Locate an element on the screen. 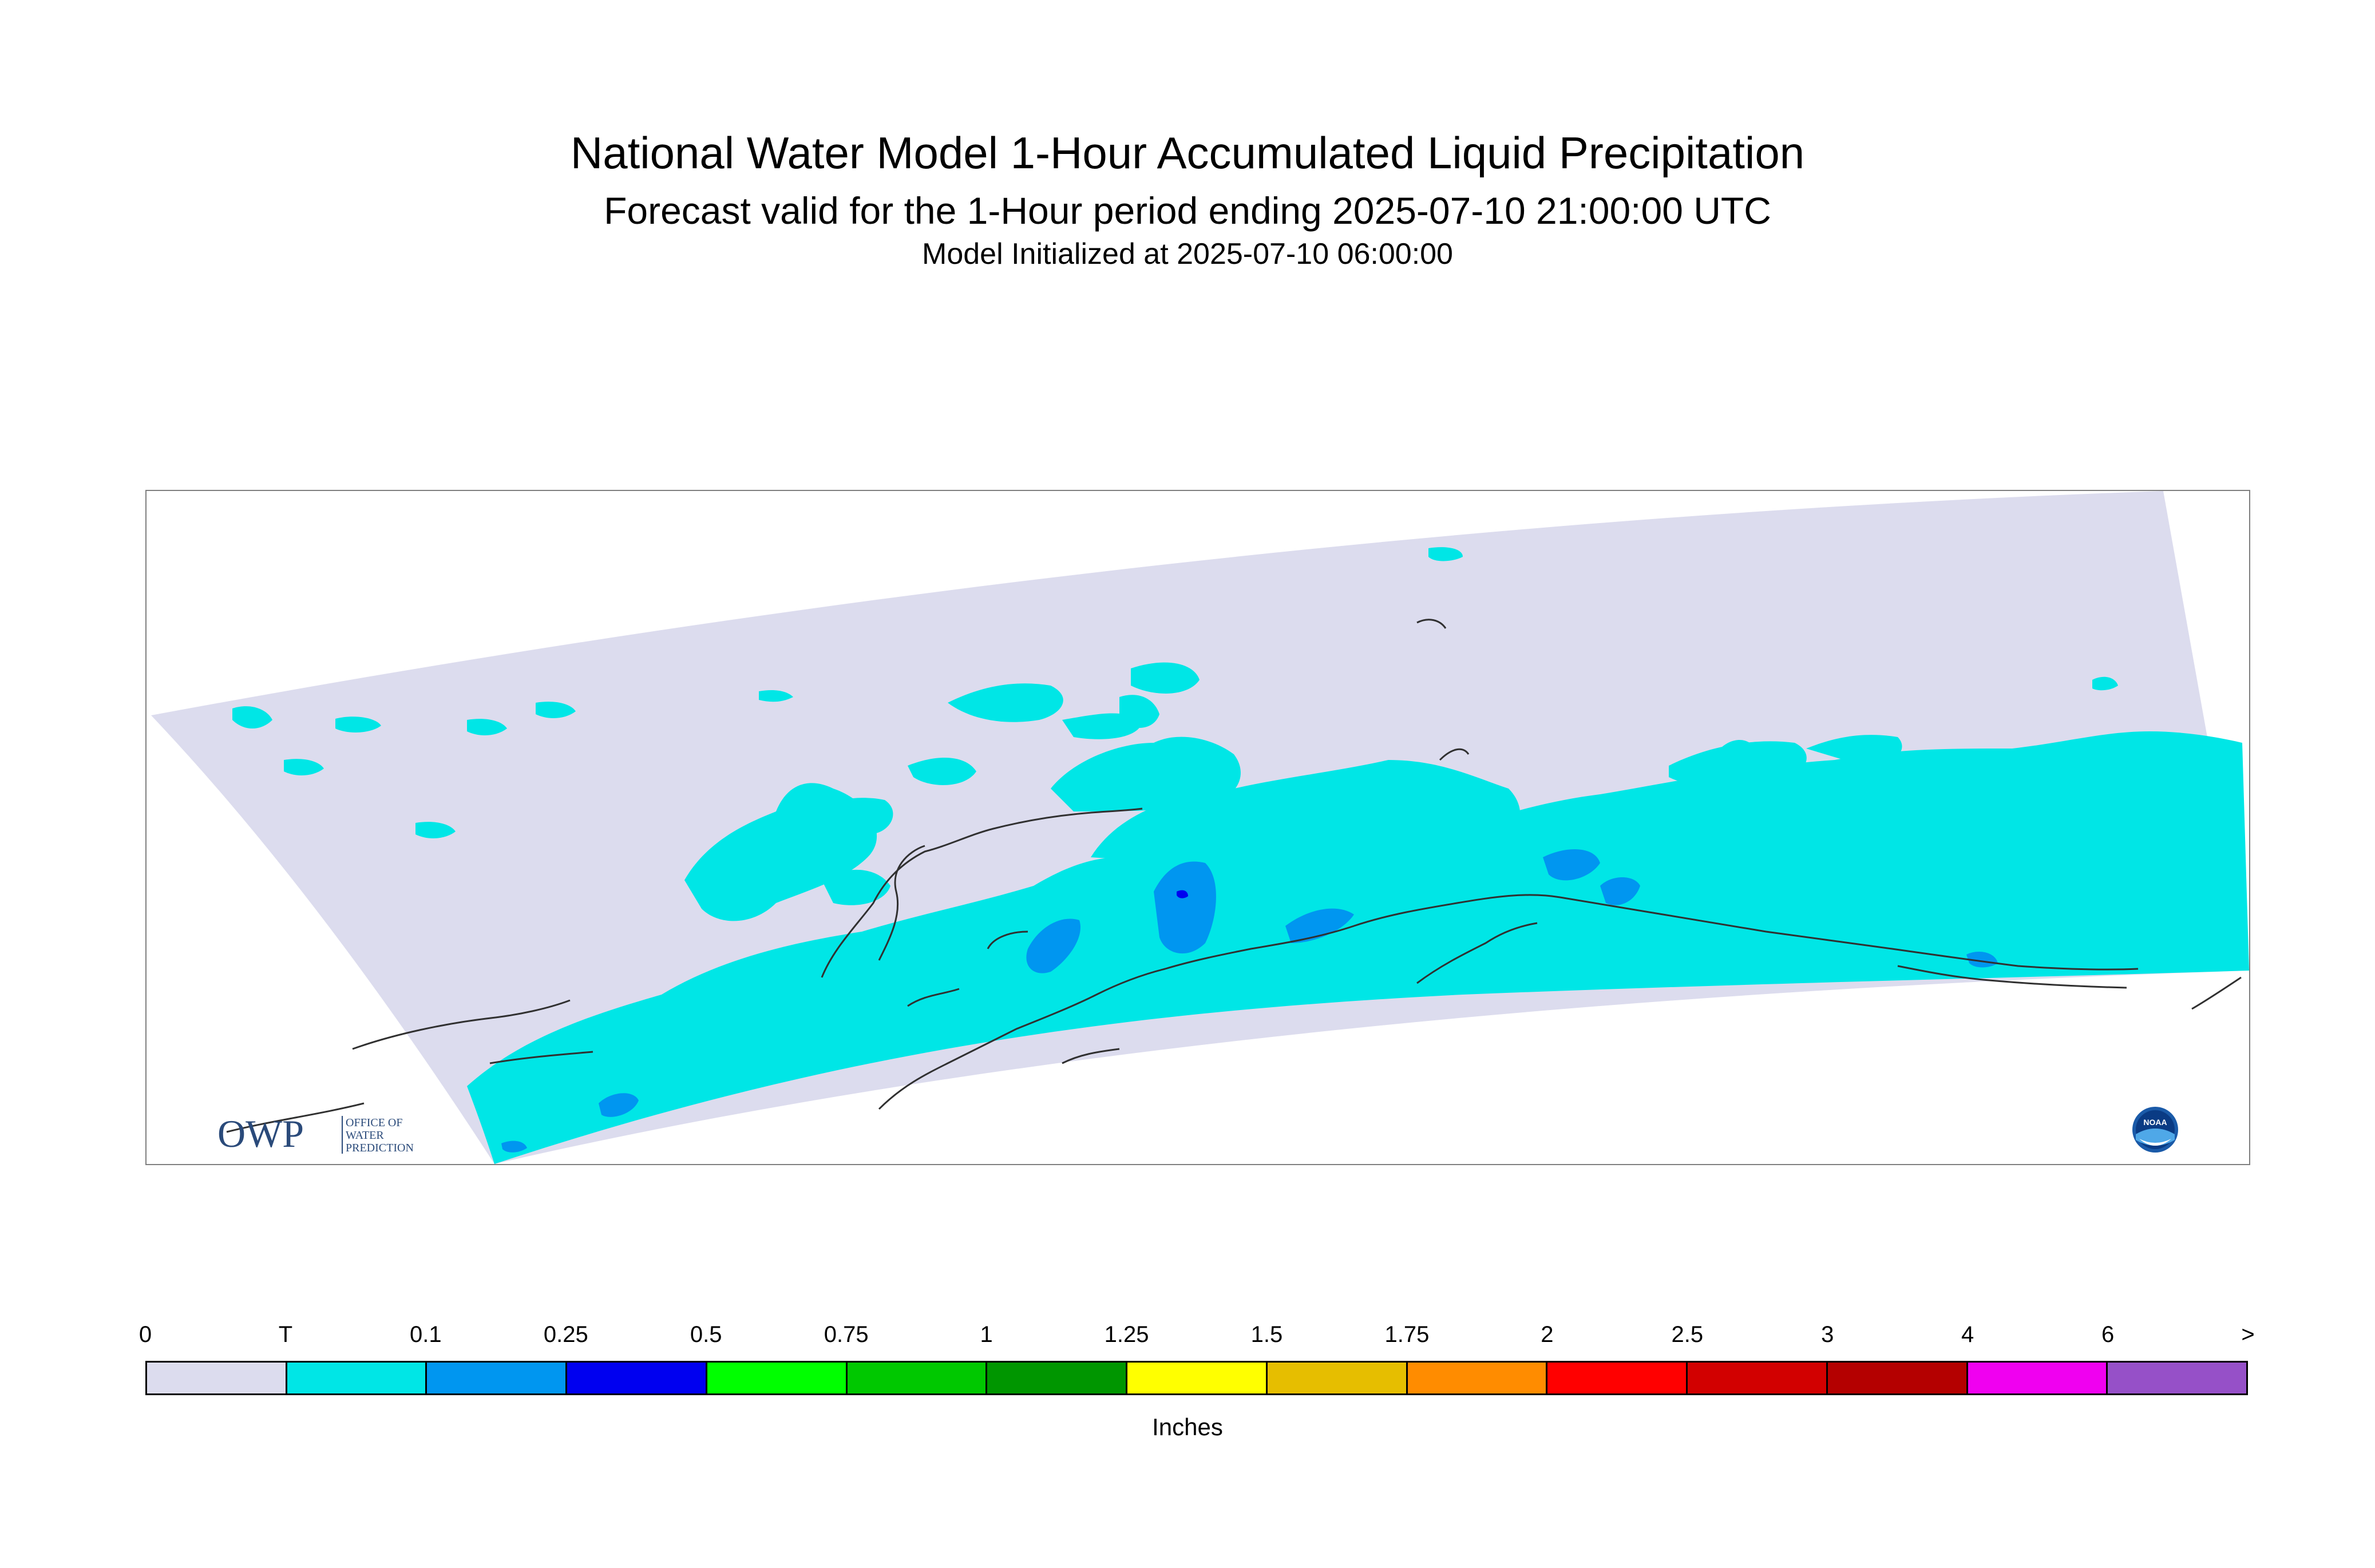  legend-tick-label: 4 is located at coordinates (1968, 1334).